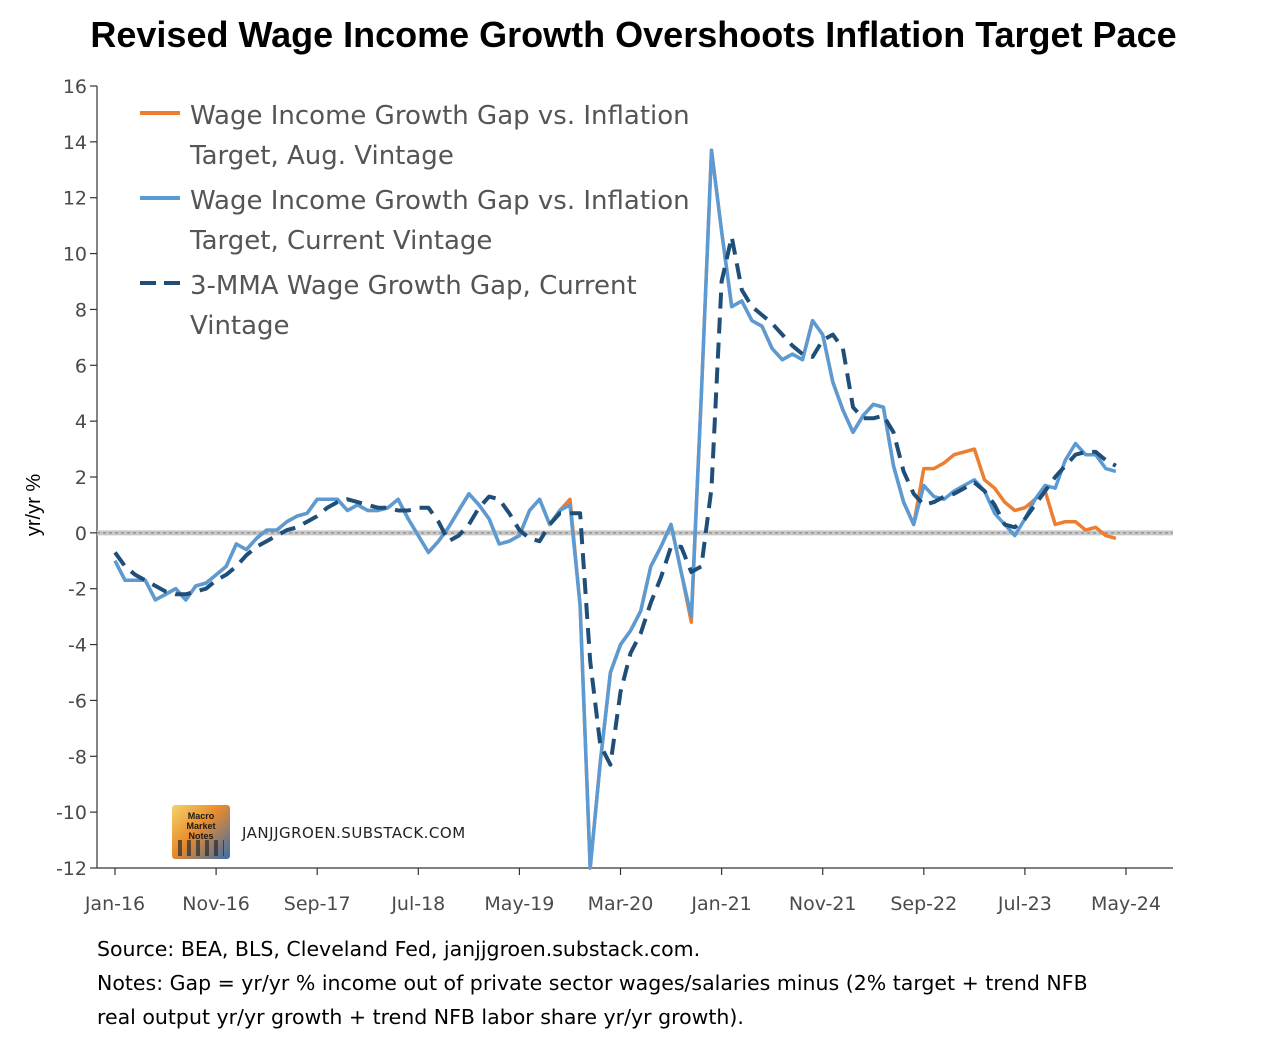 Image resolution: width=1267 pixels, height=1048 pixels. What do you see at coordinates (923, 904) in the screenshot?
I see `x-tick-label: Sep-22` at bounding box center [923, 904].